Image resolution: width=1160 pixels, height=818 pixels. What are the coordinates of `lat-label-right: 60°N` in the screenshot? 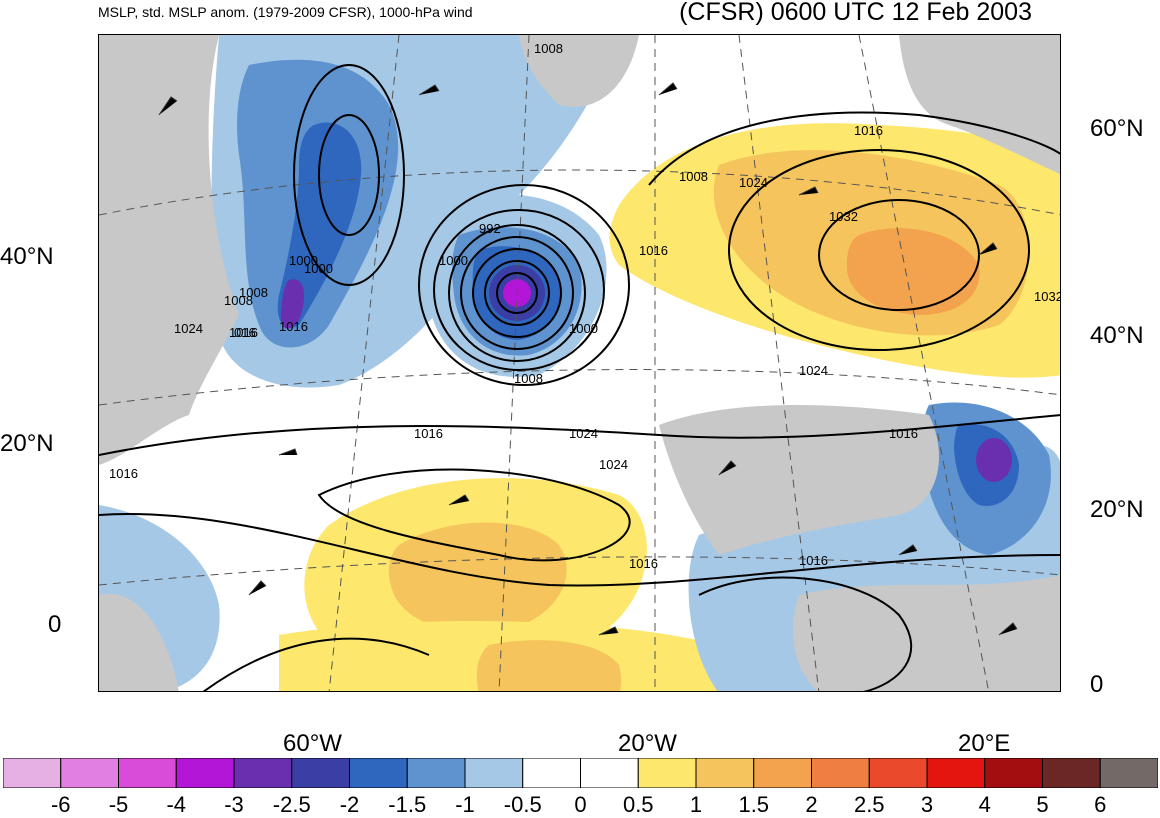 It's located at (1117, 128).